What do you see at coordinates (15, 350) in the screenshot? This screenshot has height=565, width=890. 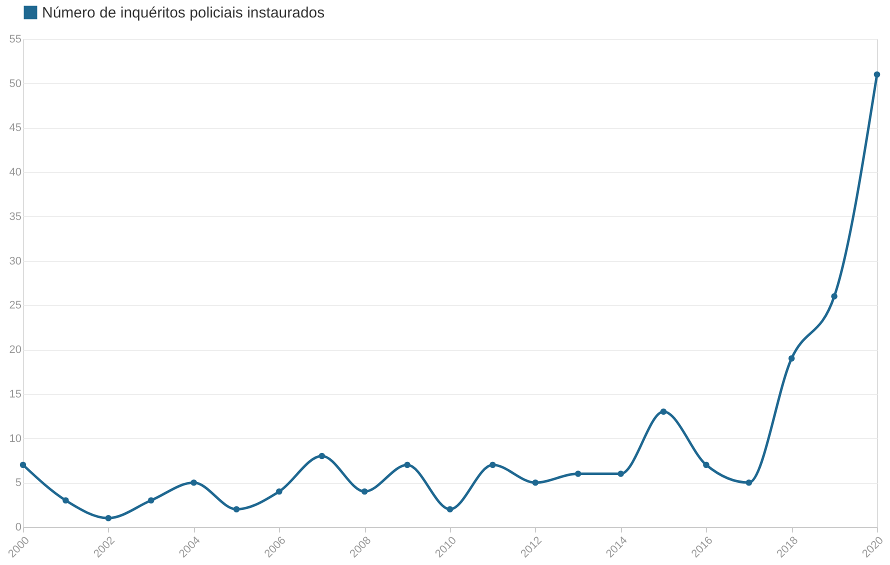 I see `y-tick-label: 20` at bounding box center [15, 350].